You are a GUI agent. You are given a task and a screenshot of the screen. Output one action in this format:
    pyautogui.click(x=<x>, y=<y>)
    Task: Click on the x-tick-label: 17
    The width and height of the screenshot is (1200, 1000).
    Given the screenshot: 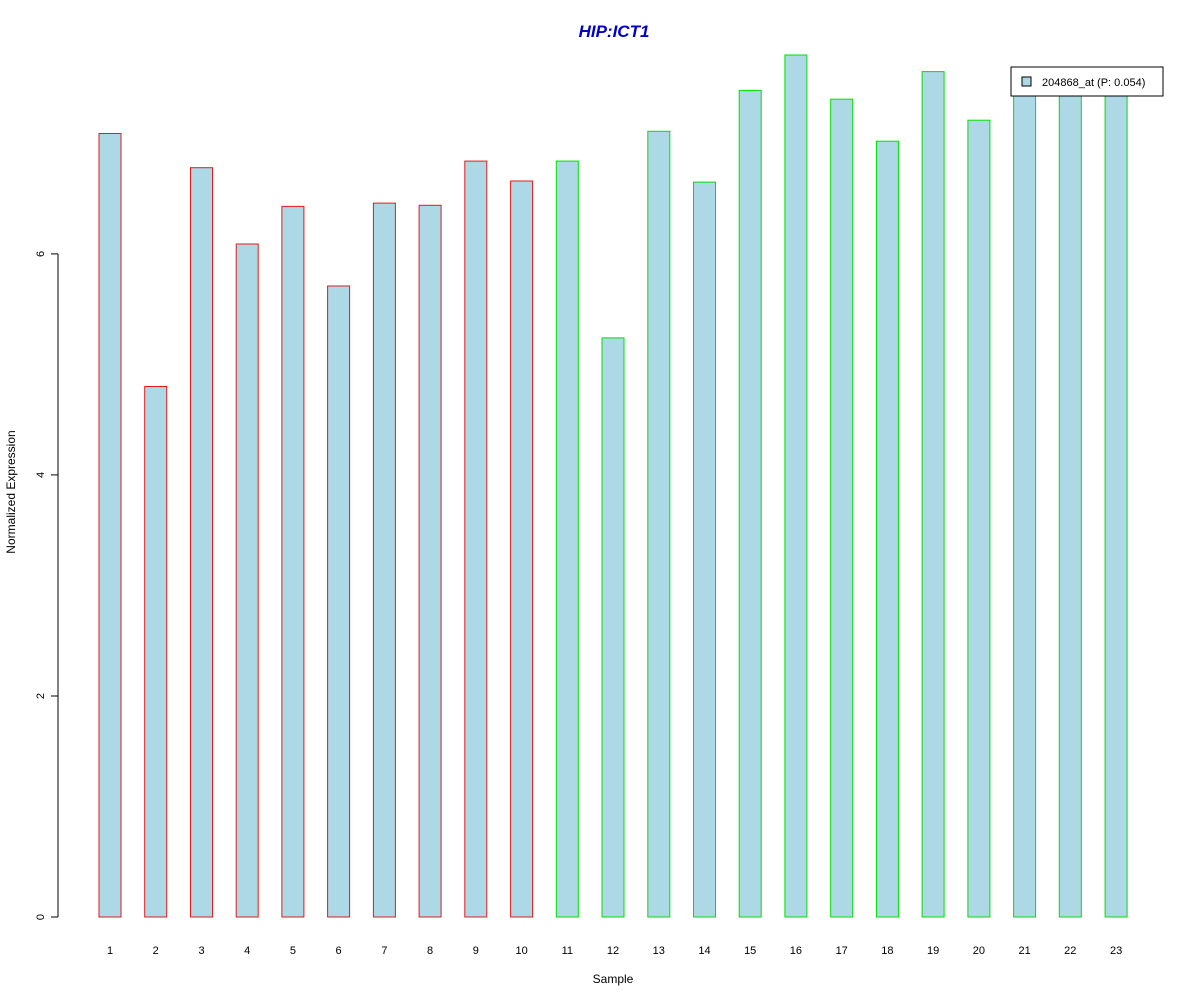 What is the action you would take?
    pyautogui.click(x=842, y=951)
    